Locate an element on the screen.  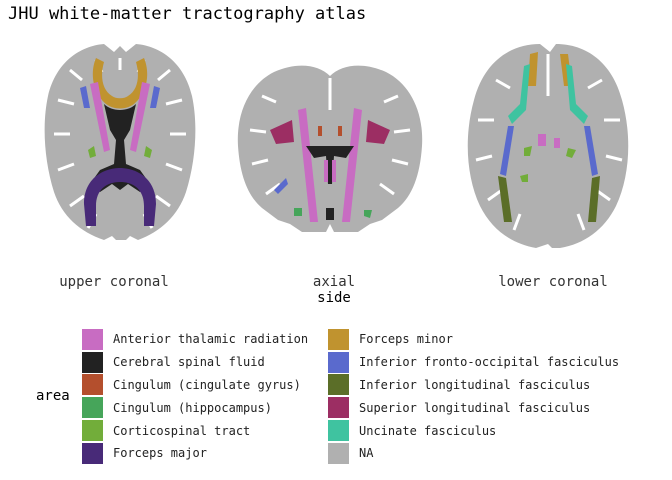
uncinate-right is located at coordinates (577, 94).